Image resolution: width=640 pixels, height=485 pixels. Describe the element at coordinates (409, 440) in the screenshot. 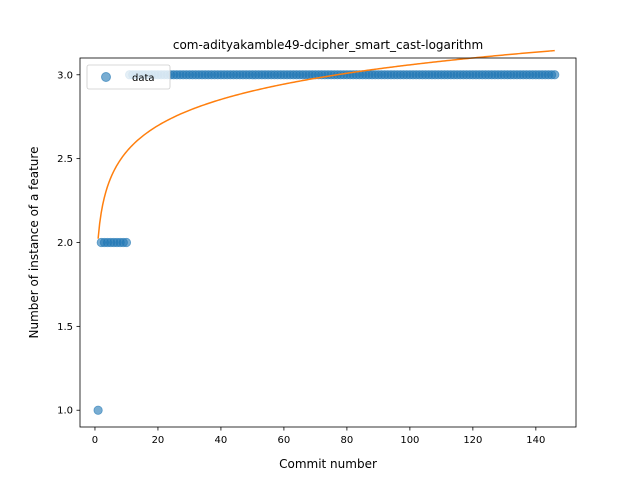

I see `x-tick-label: 100` at that location.